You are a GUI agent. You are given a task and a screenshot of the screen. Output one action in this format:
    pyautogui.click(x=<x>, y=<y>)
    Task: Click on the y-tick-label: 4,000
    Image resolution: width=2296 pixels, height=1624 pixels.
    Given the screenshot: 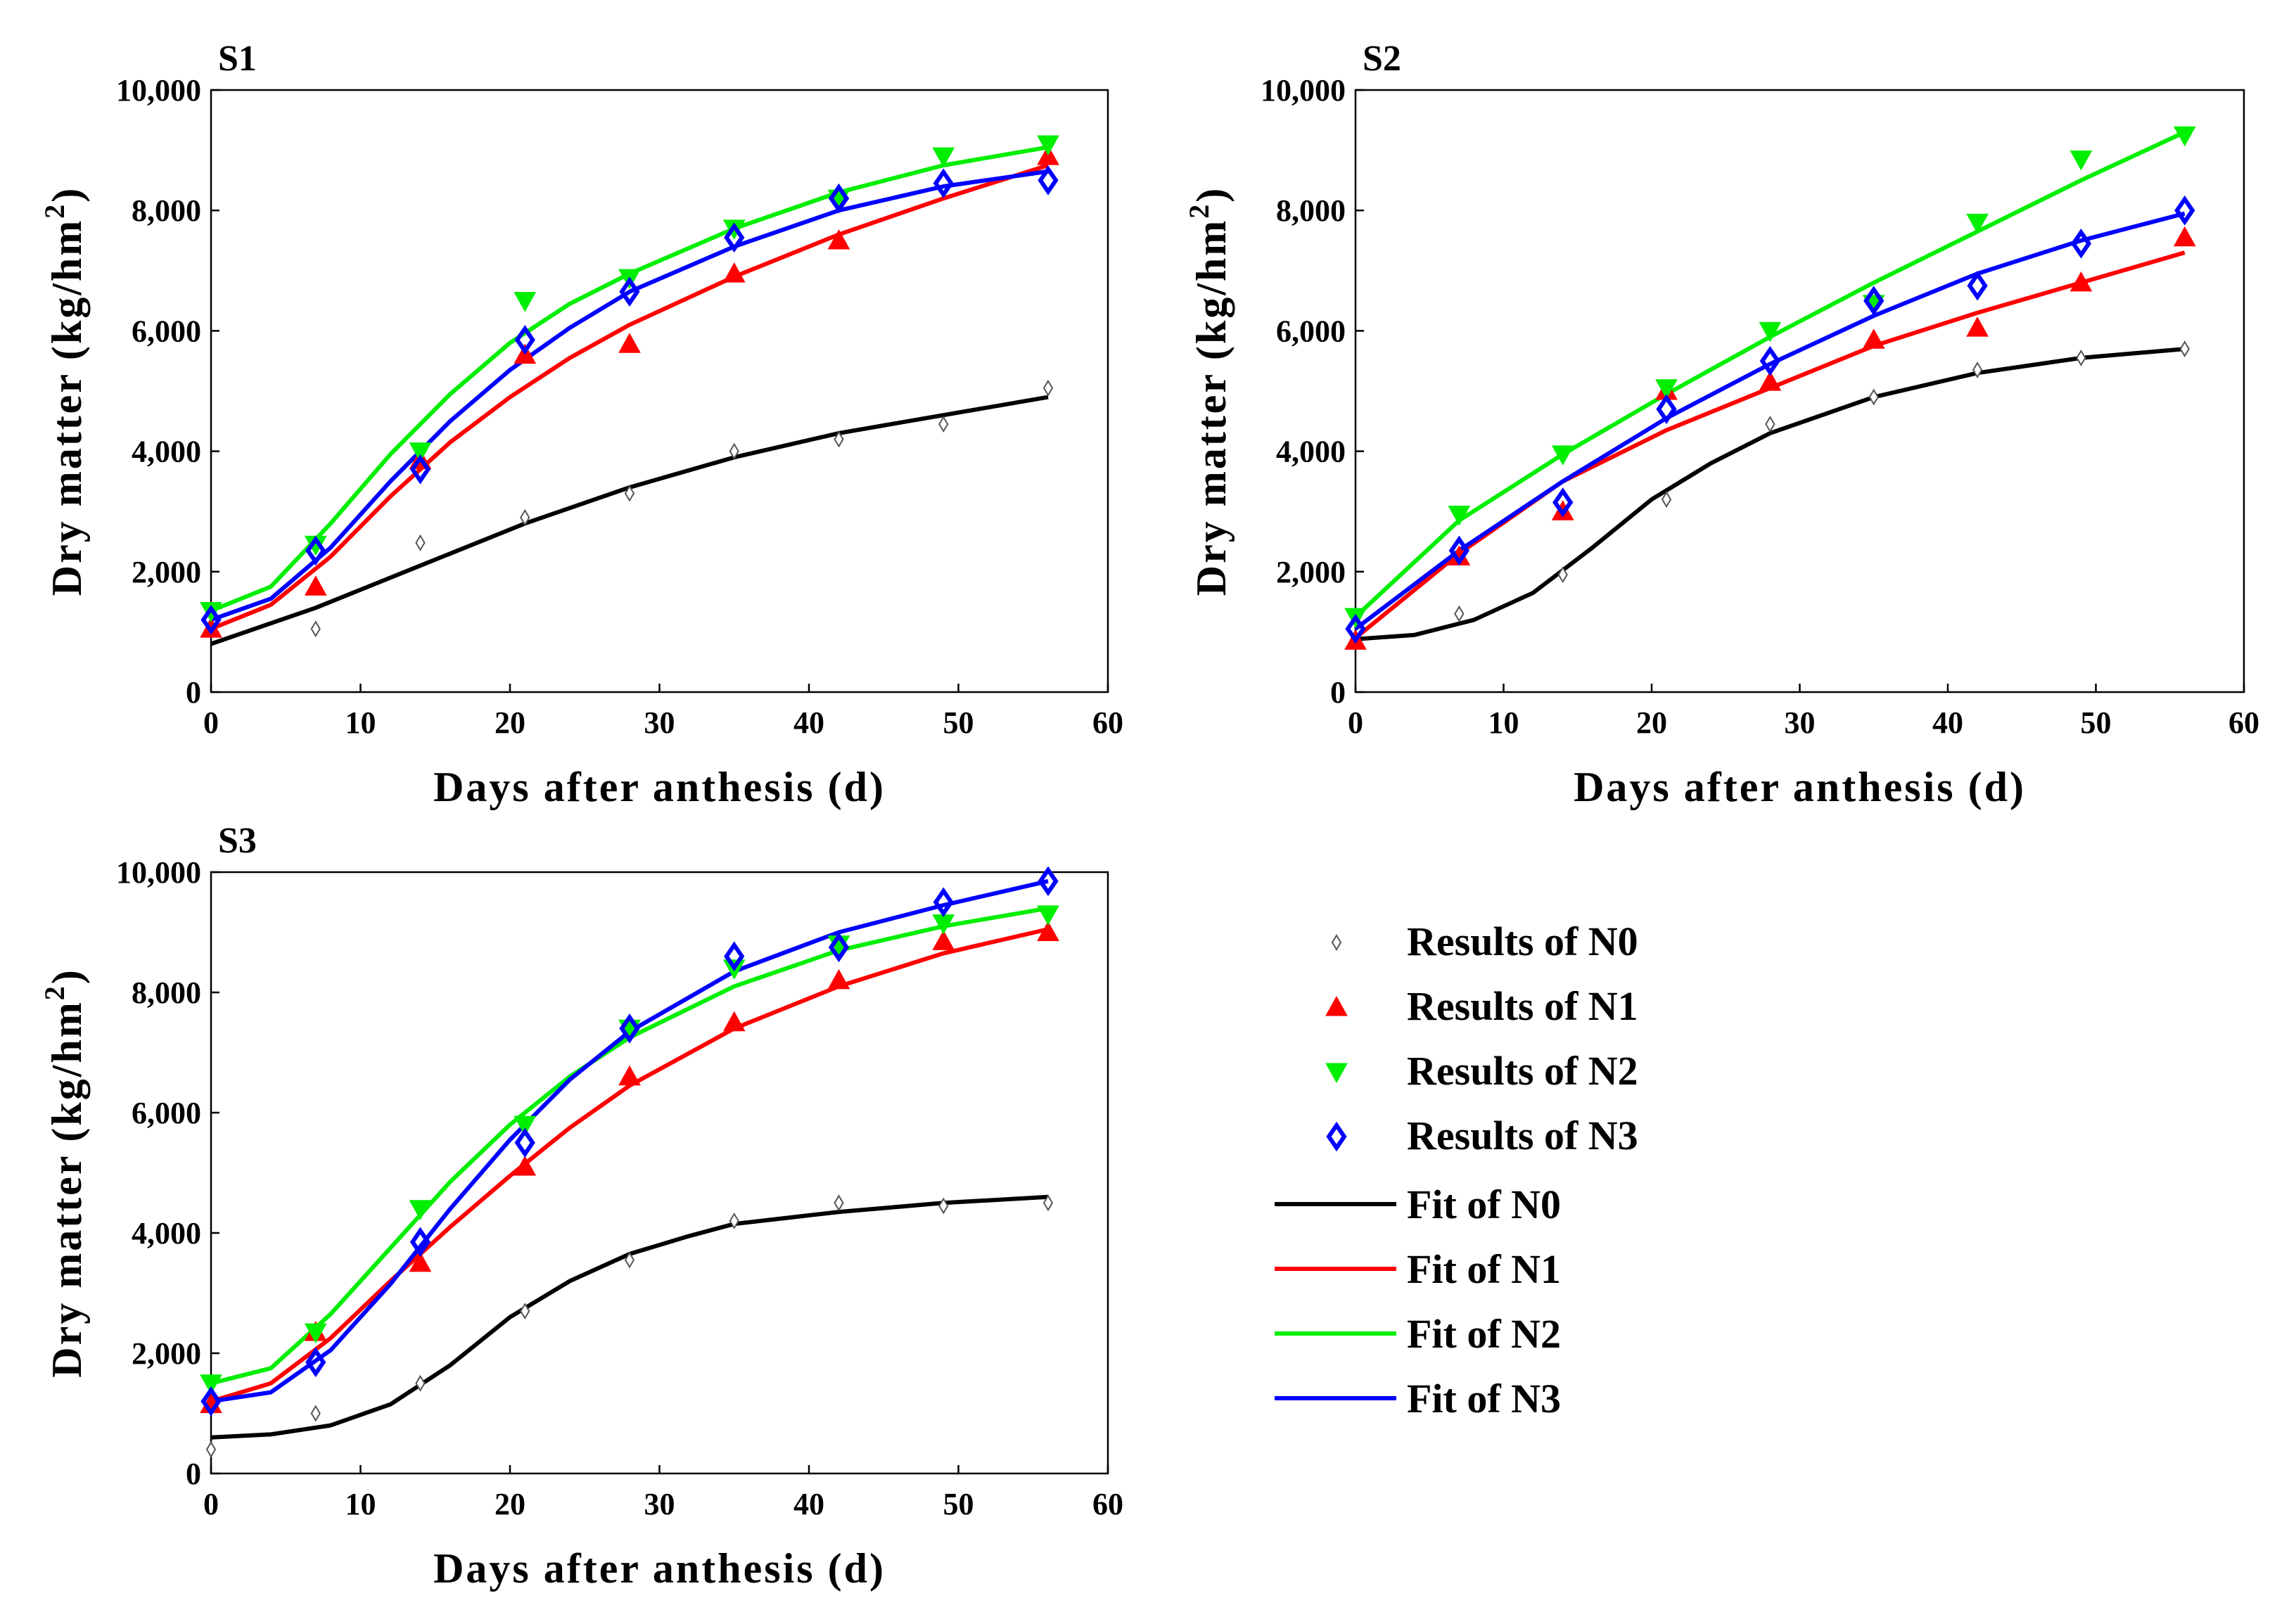 What is the action you would take?
    pyautogui.click(x=167, y=452)
    